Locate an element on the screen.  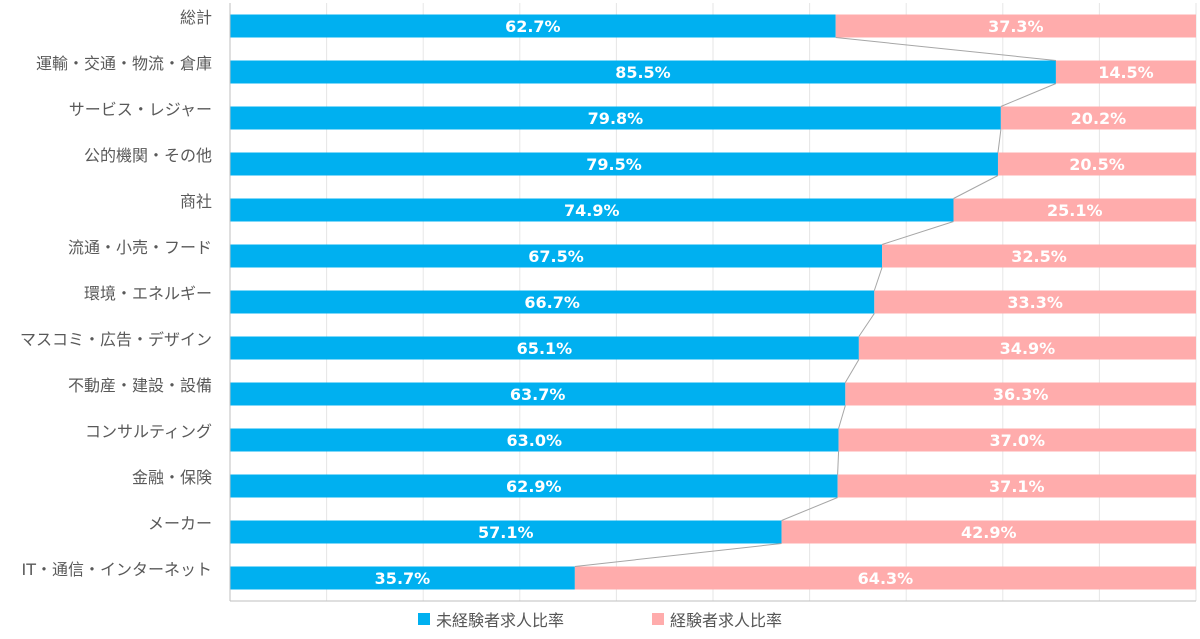
category-label: 不動産・建設・設備 is located at coordinates (140, 385).